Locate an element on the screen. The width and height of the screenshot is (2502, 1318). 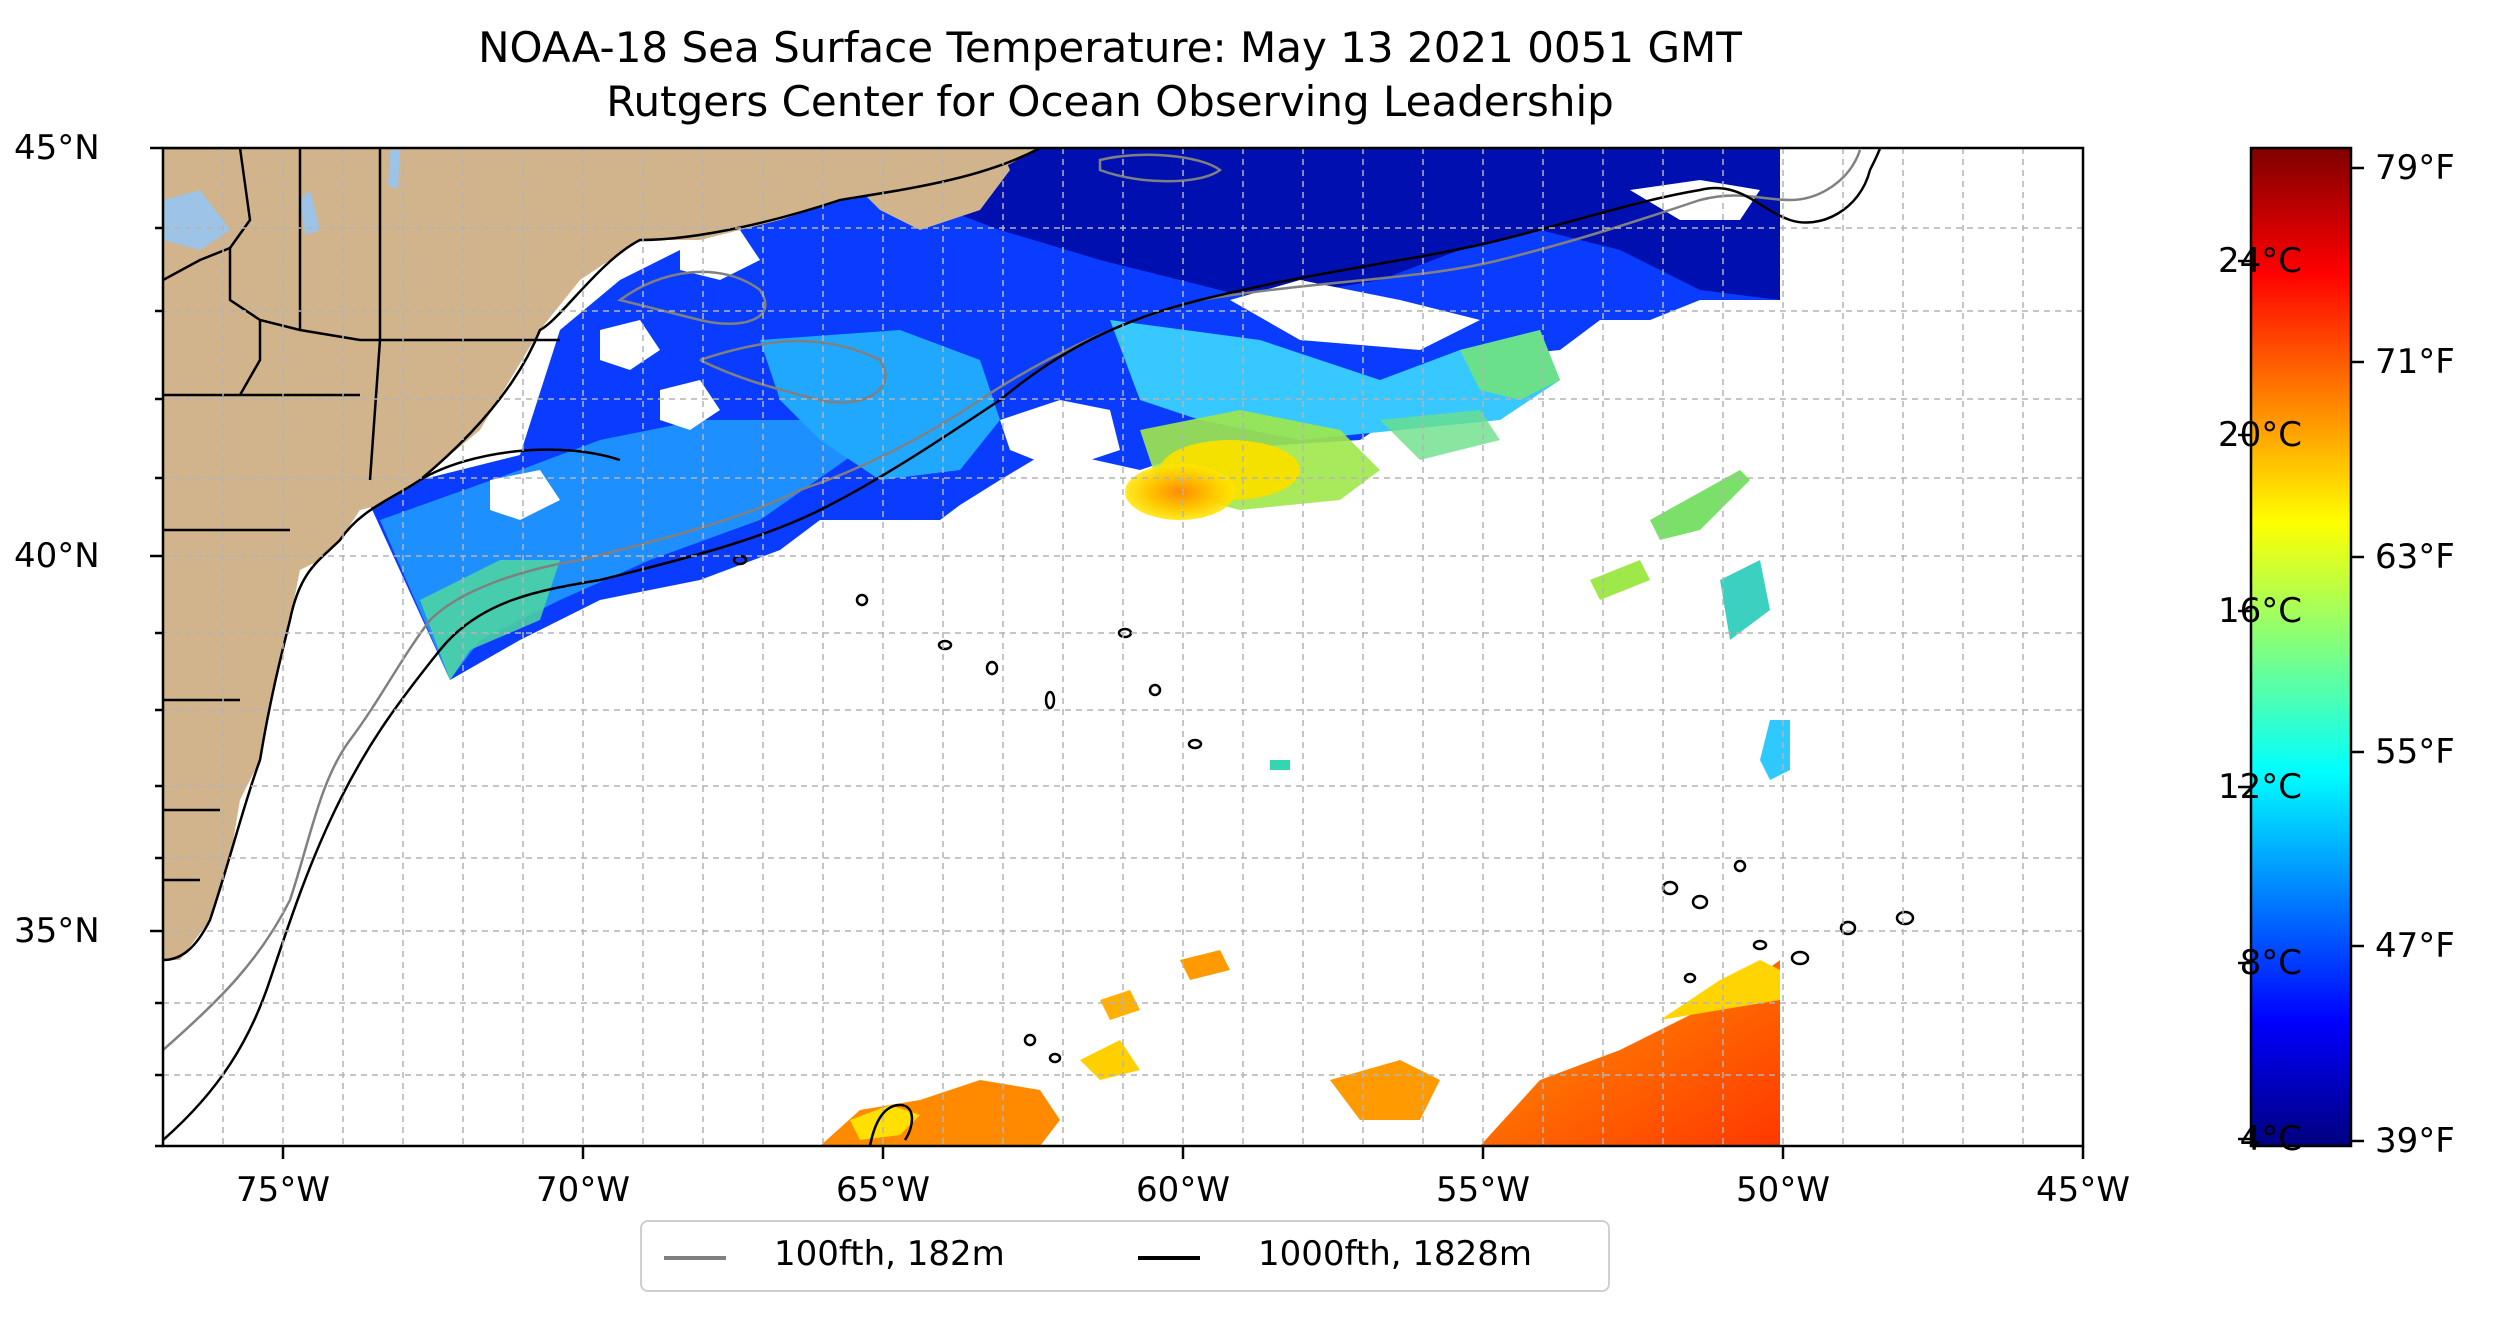
lon-tick-70w: 70°W is located at coordinates (583, 1190).